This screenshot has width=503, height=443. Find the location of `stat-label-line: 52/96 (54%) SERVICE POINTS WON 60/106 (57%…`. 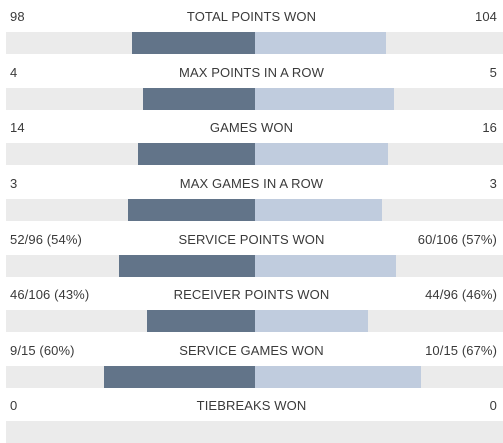

stat-label-line: 52/96 (54%) SERVICE POINTS WON 60/106 (57%… is located at coordinates (251, 240).